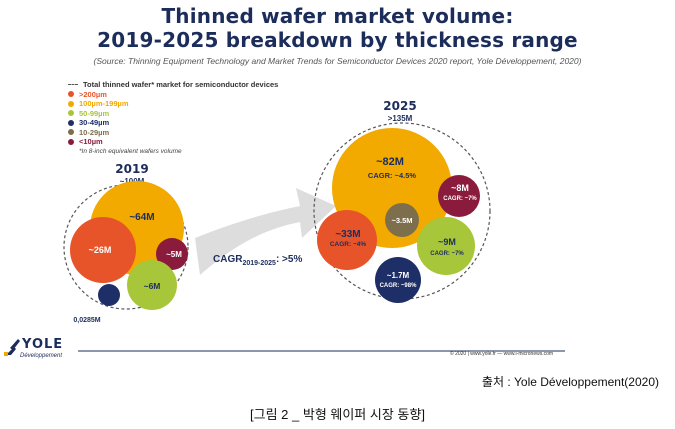 The height and width of the screenshot is (429, 675). I want to click on legend-item: <10µm, so click(173, 142).